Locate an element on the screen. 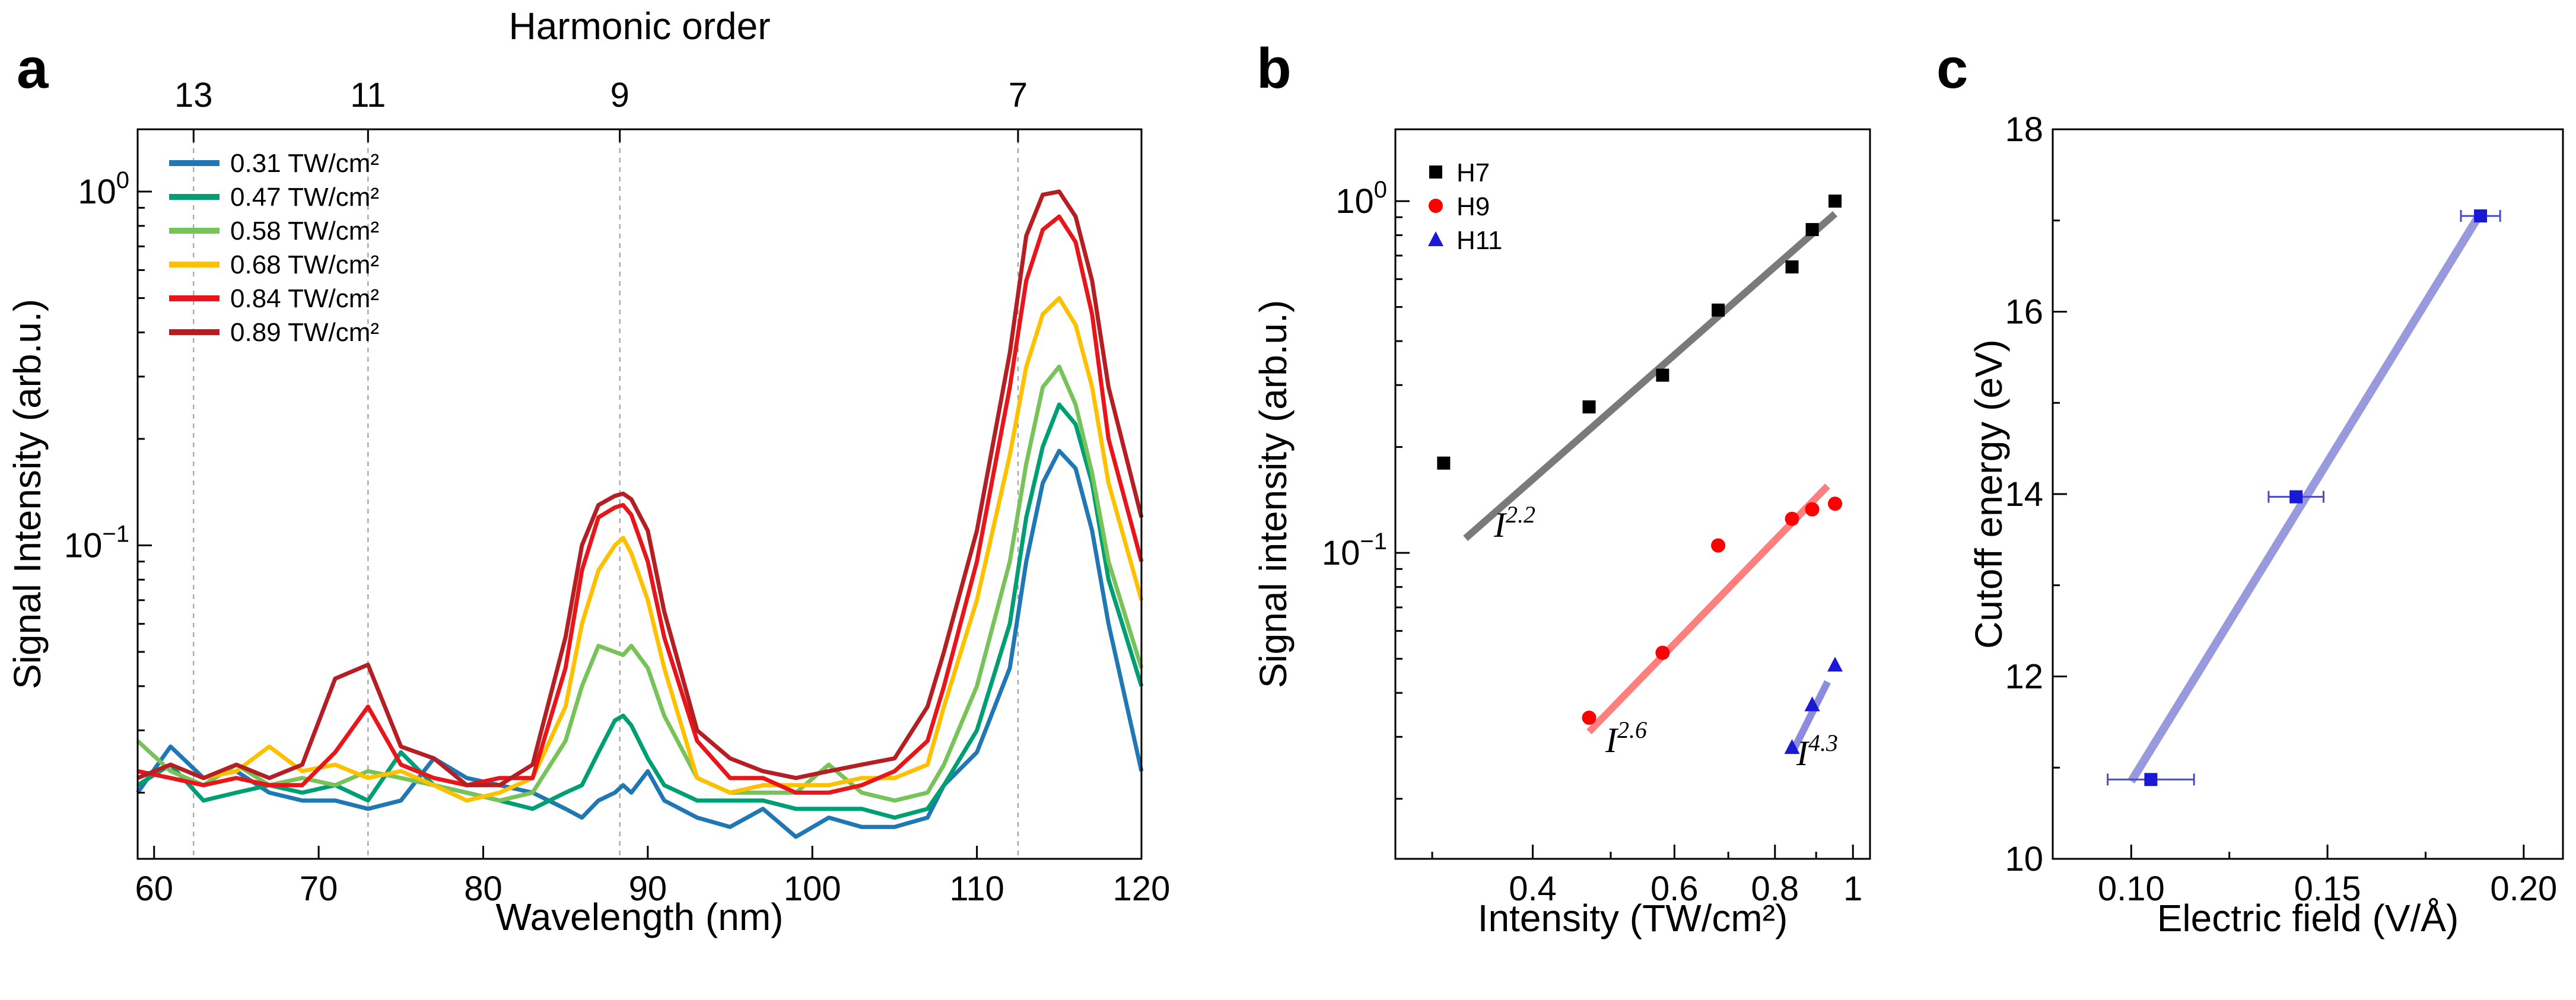  panel-b-frame is located at coordinates (1632, 494).